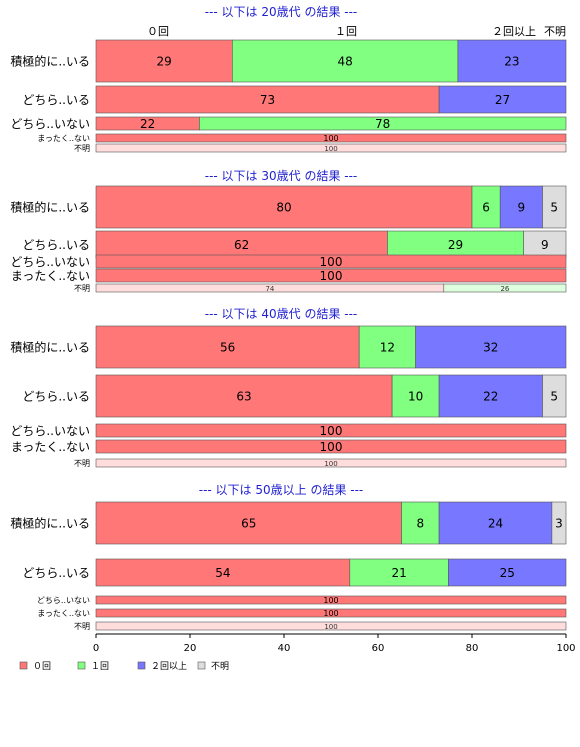 The width and height of the screenshot is (580, 747). I want to click on x-tick-label: 80, so click(472, 648).